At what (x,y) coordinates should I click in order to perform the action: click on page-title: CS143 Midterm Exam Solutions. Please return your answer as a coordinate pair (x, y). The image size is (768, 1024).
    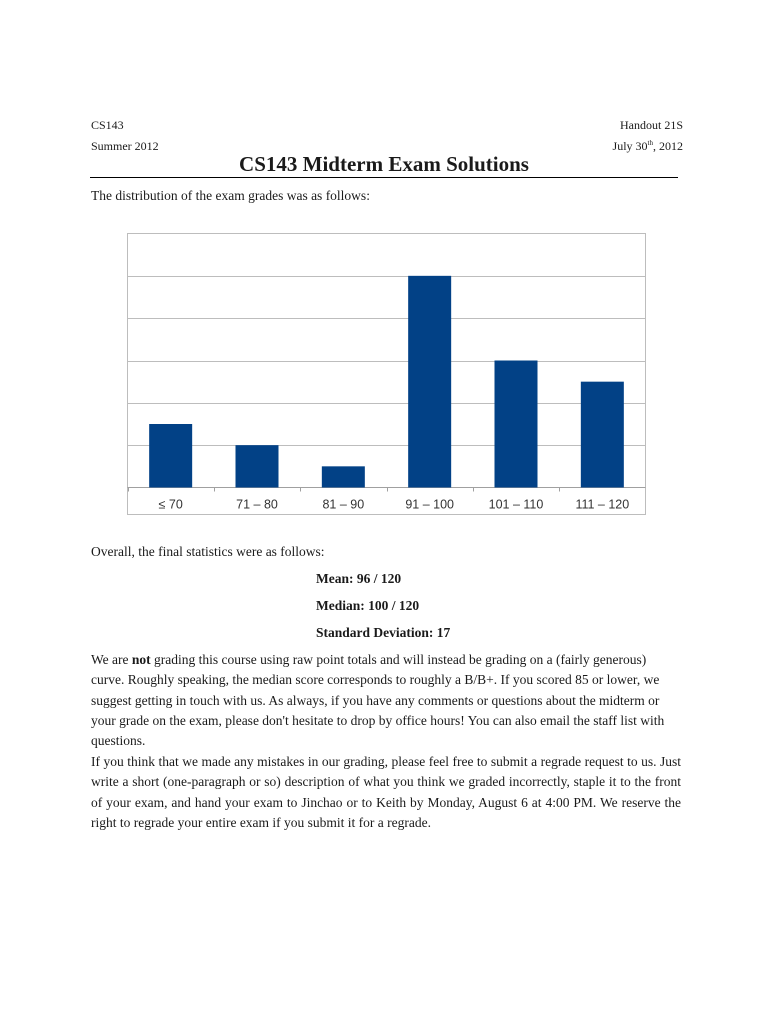
    Looking at the image, I should click on (384, 164).